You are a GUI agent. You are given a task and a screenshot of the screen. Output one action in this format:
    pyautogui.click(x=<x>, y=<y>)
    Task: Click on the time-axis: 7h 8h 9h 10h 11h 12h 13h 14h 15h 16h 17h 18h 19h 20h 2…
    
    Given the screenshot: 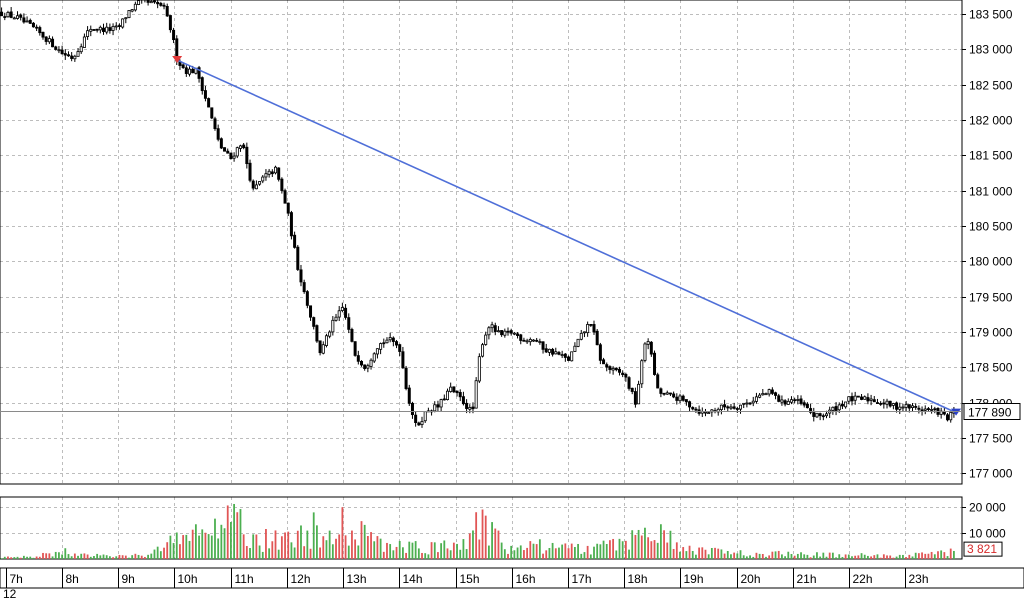 What is the action you would take?
    pyautogui.click(x=512, y=578)
    